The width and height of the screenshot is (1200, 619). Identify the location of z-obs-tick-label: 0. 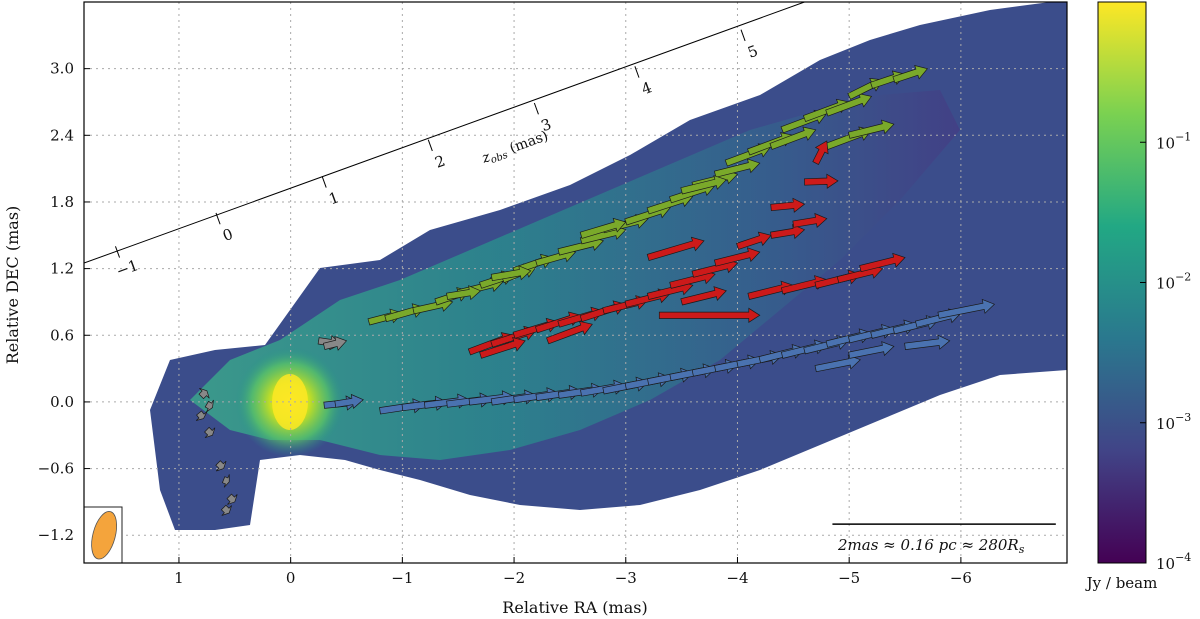
(227, 235).